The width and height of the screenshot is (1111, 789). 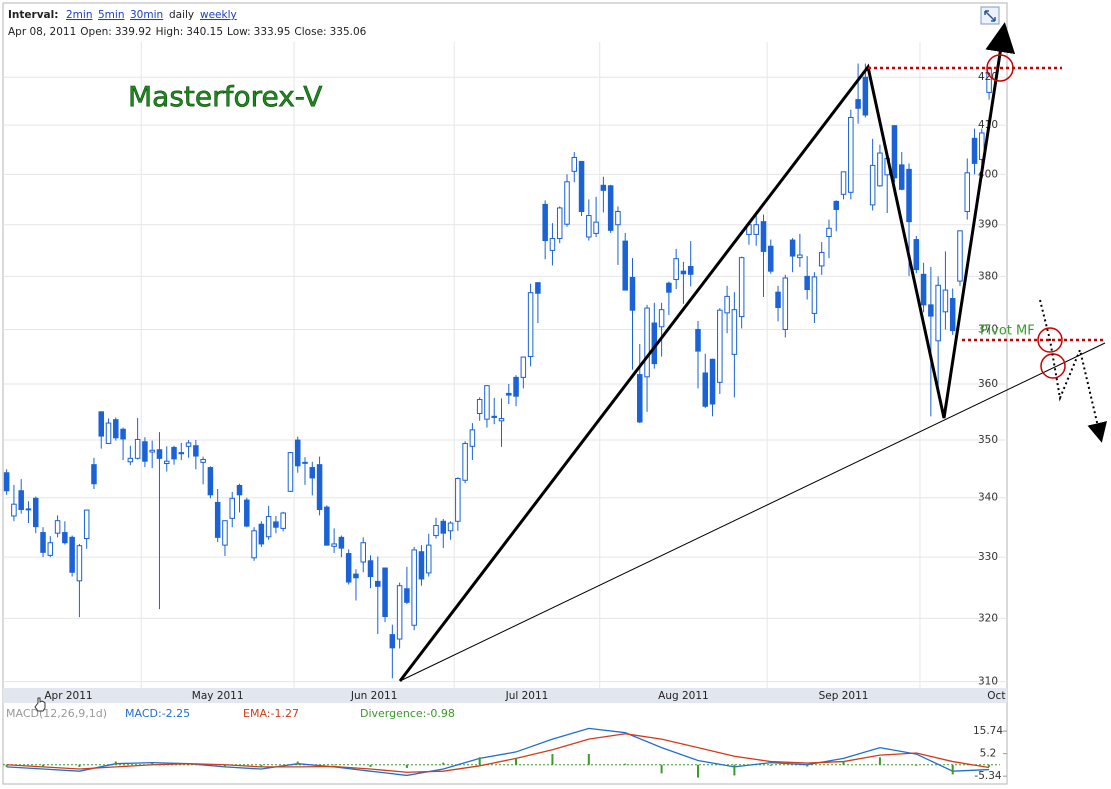 What do you see at coordinates (40, 704) in the screenshot?
I see `cursor-icon` at bounding box center [40, 704].